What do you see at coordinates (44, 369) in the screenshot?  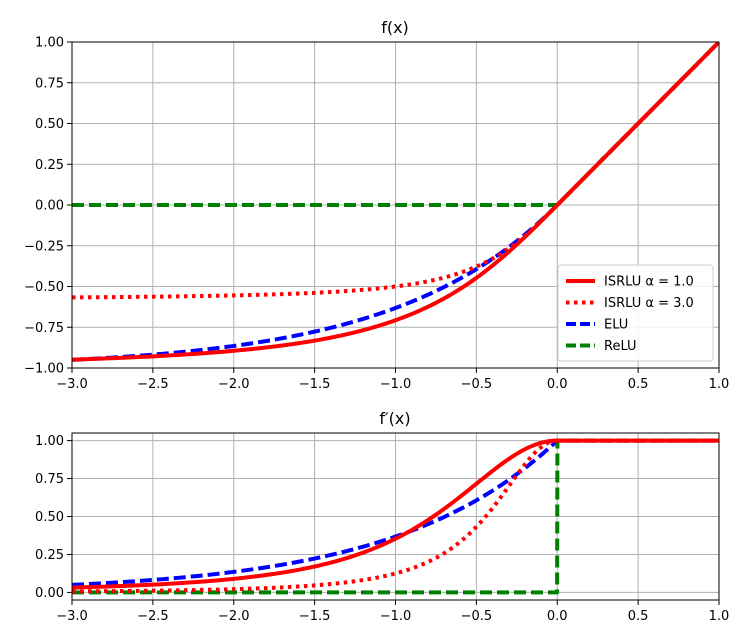 I see `y-tick-label: −1.00` at bounding box center [44, 369].